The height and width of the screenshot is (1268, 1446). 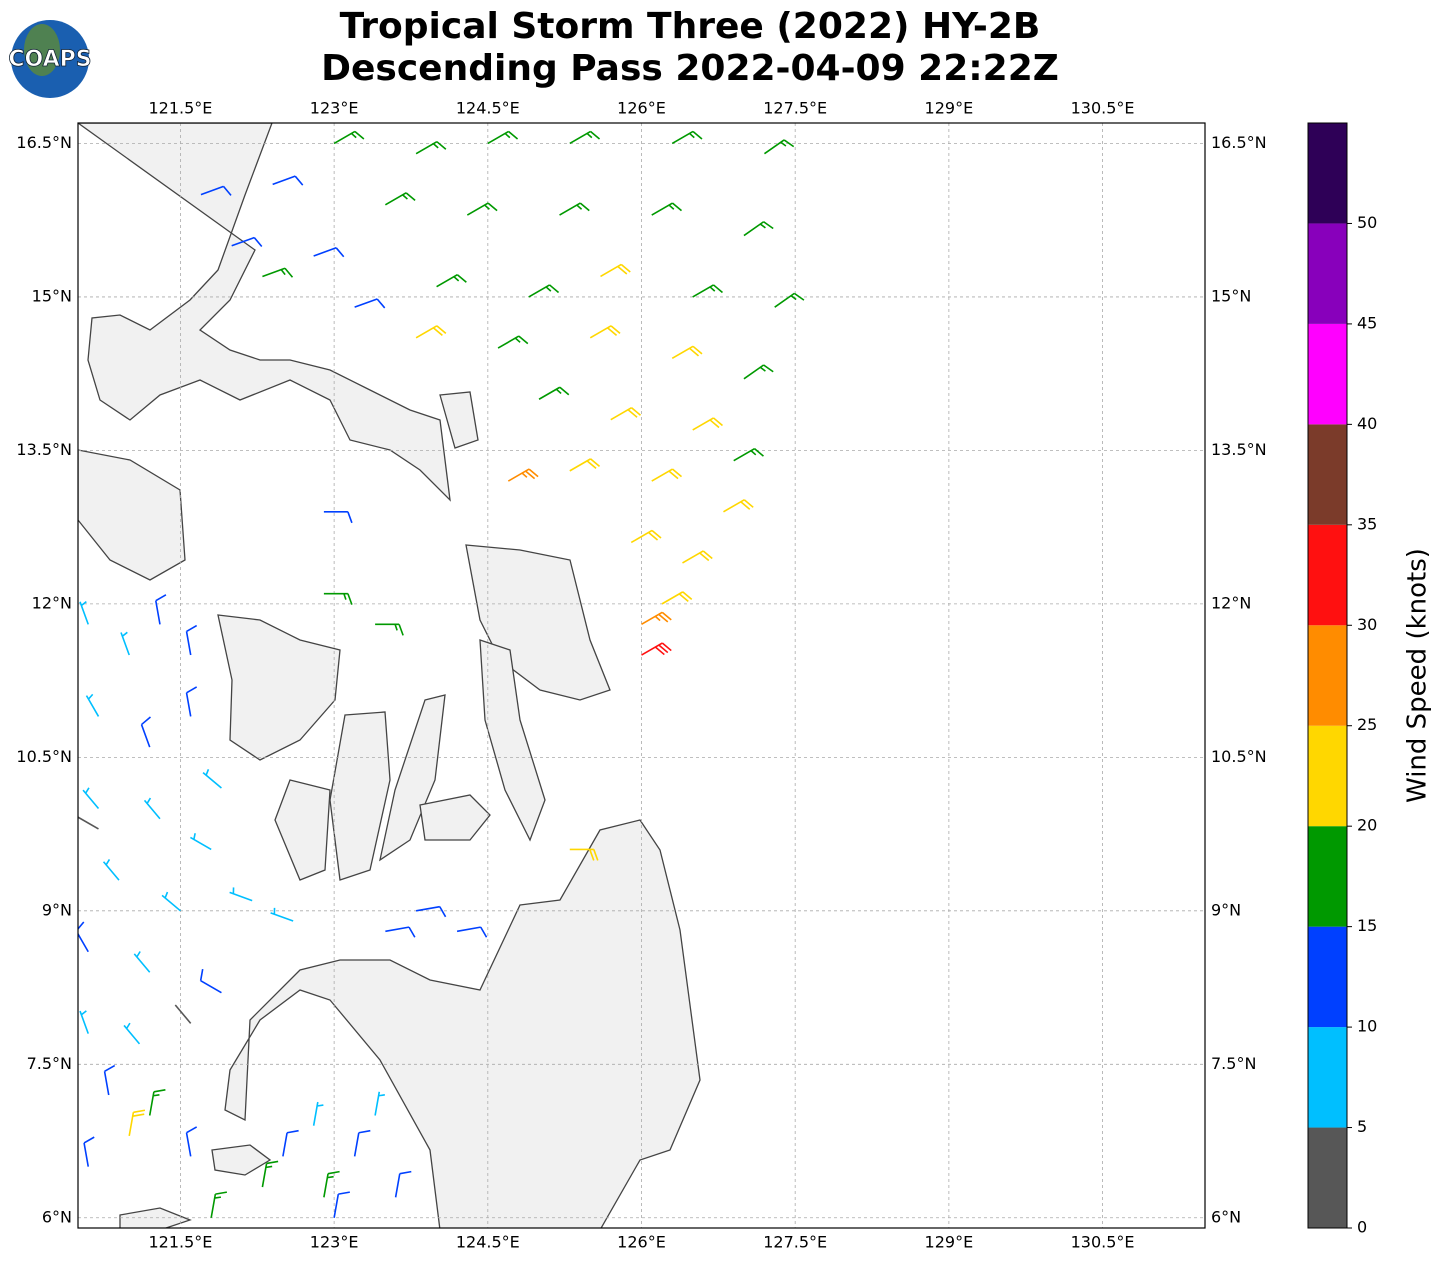 I want to click on y-tick-label: 6°N, so click(x=1226, y=1216).